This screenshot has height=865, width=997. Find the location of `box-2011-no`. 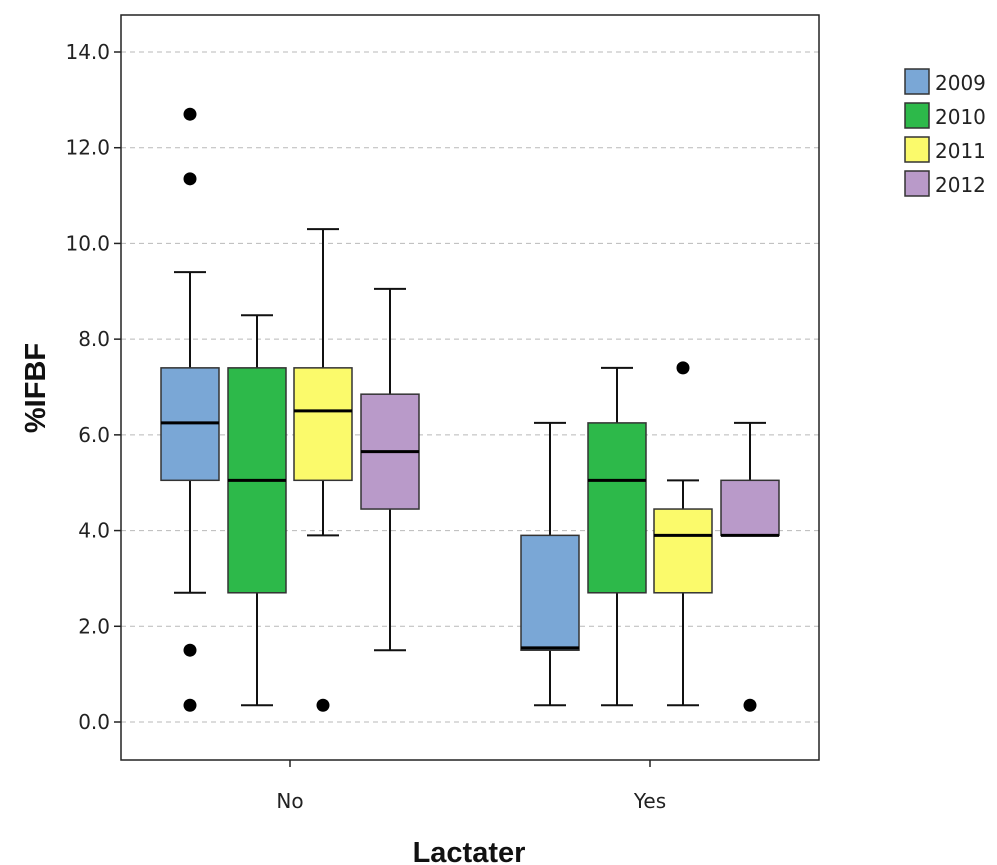

box-2011-no is located at coordinates (323, 470).